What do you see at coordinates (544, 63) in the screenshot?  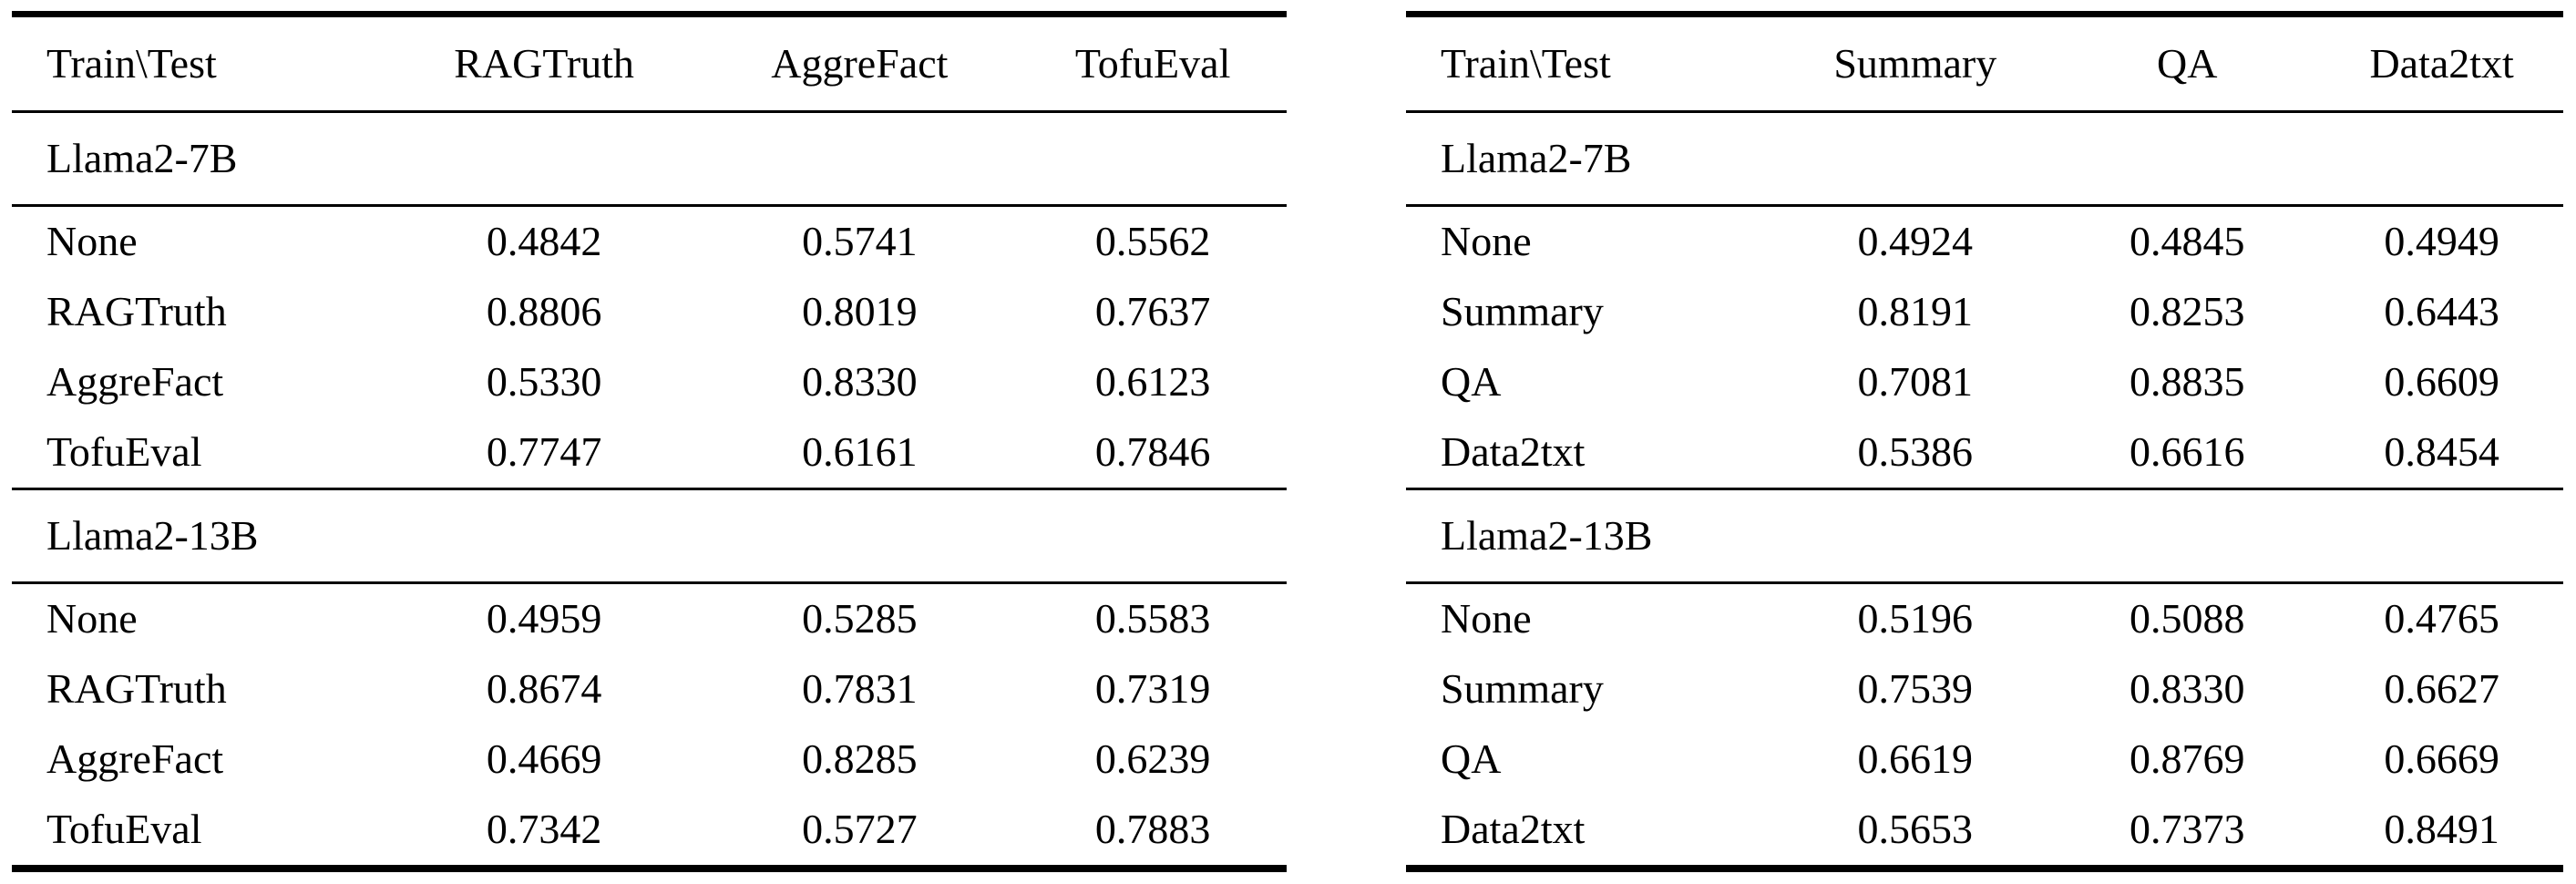 I see `column-header: RAGTruth` at bounding box center [544, 63].